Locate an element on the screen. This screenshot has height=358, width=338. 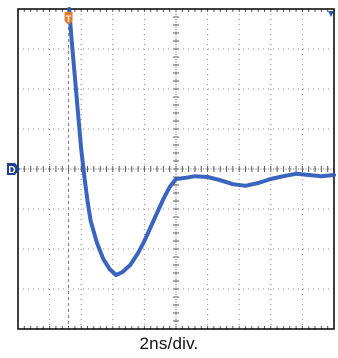
ground-marker is located at coordinates (13, 169).